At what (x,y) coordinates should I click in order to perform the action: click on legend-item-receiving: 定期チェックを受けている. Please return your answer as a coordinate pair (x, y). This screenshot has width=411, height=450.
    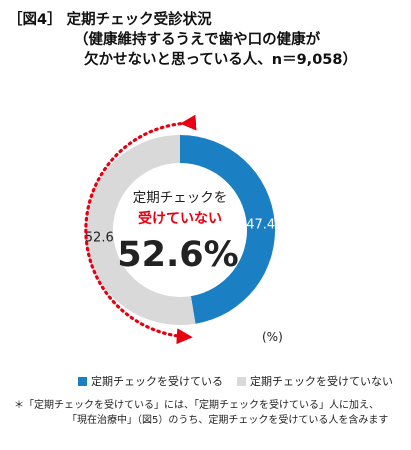
    Looking at the image, I should click on (150, 381).